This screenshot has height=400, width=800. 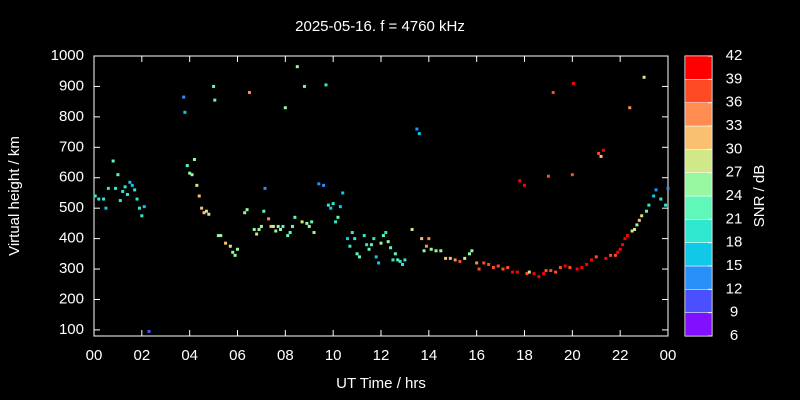 What do you see at coordinates (333, 355) in the screenshot?
I see `x-tick-label: 10` at bounding box center [333, 355].